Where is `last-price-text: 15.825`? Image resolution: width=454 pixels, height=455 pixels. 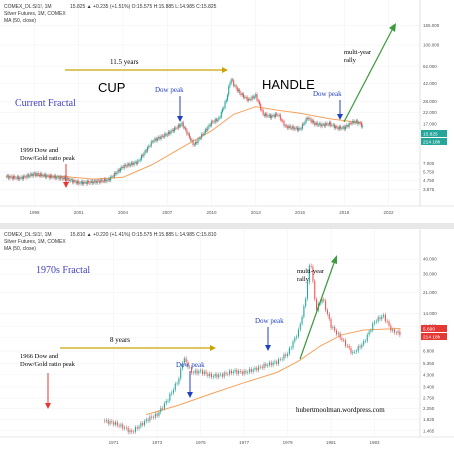 last-price-text: 15.825 is located at coordinates (430, 135).